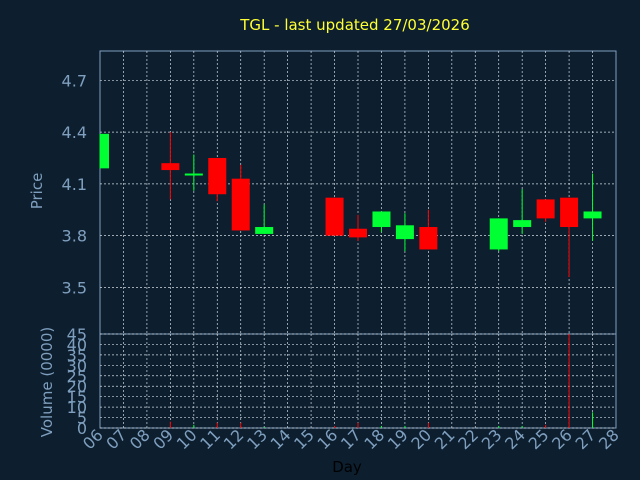 This screenshot has width=640, height=480. I want to click on volume-tick-label: 40, so click(77, 344).